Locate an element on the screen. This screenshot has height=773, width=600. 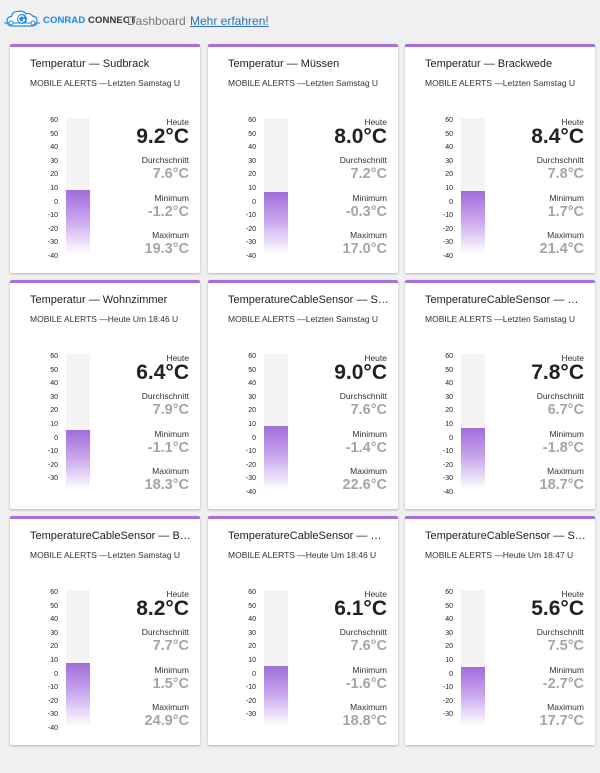
card-title: Temperatur — Wohnzimmer is located at coordinates (99, 300).